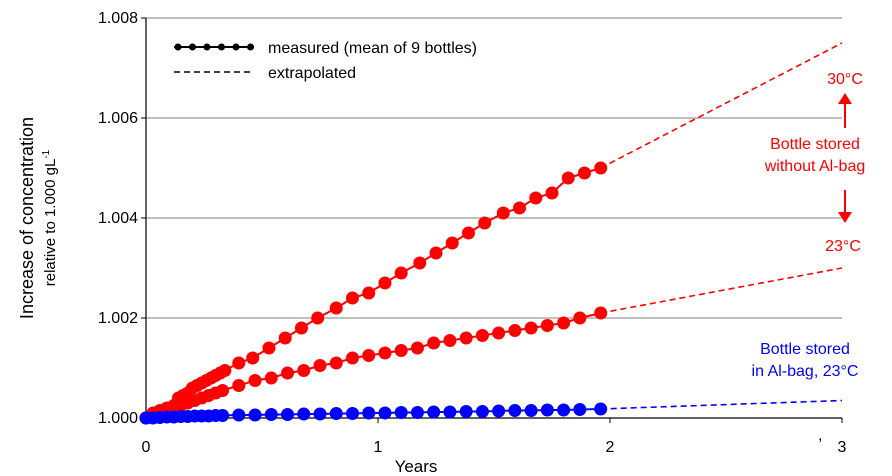 This screenshot has height=476, width=892. What do you see at coordinates (815, 144) in the screenshot?
I see `label-no-bag-line1: Bottle stored` at bounding box center [815, 144].